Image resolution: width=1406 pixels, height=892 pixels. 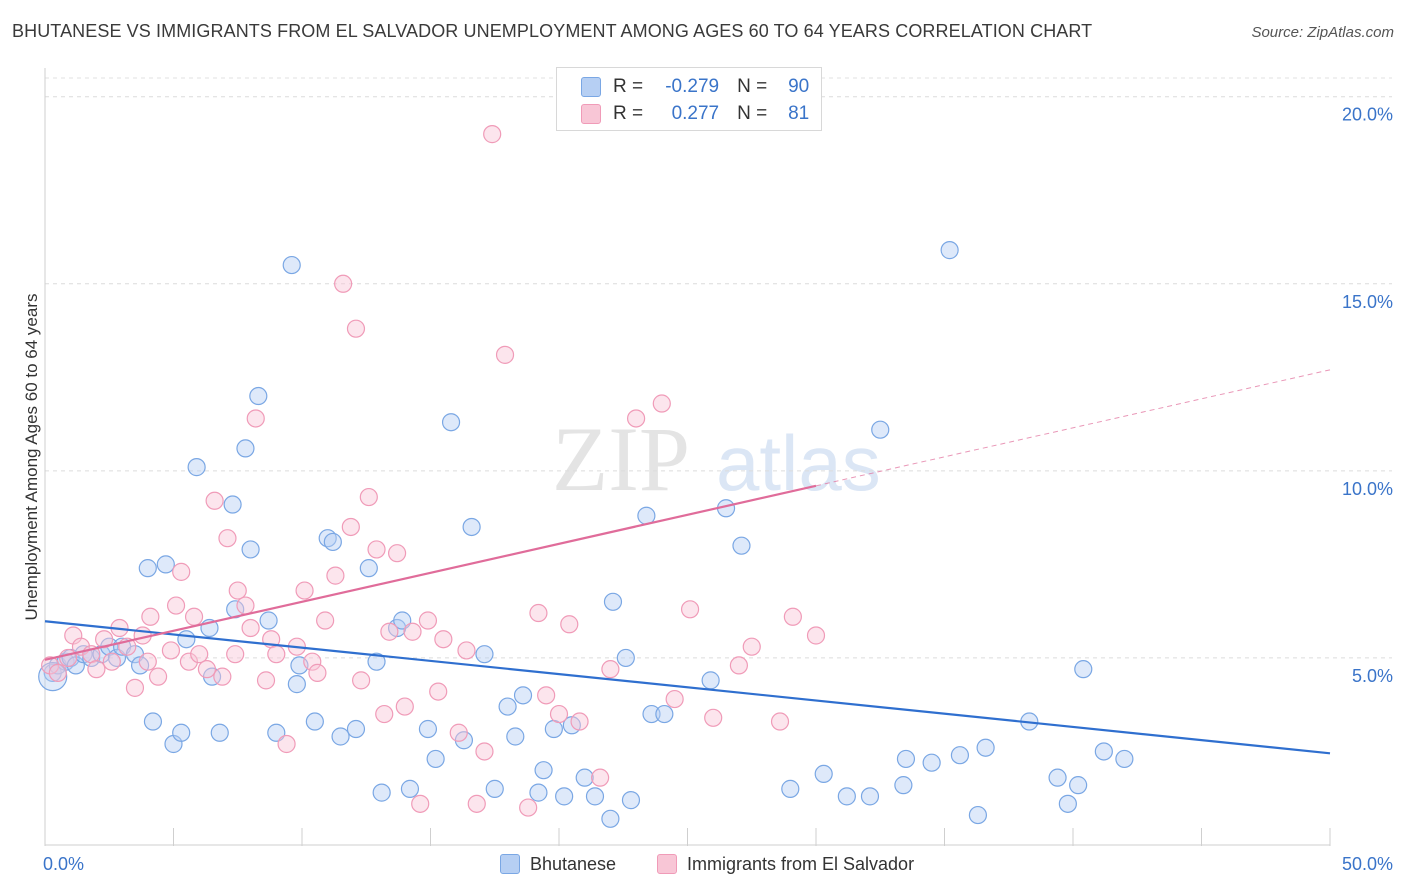 I want to click on stats-swatch-salvador, so click(x=591, y=114).